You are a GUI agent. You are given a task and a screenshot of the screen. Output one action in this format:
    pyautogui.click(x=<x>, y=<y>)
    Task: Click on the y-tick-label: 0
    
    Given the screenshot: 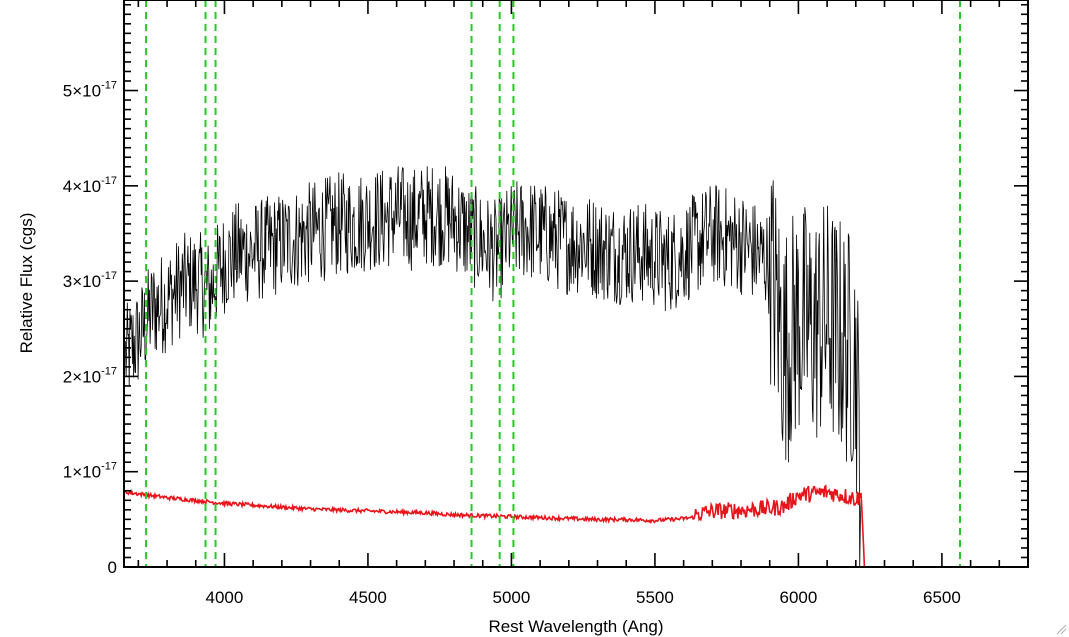 What is the action you would take?
    pyautogui.click(x=112, y=567)
    